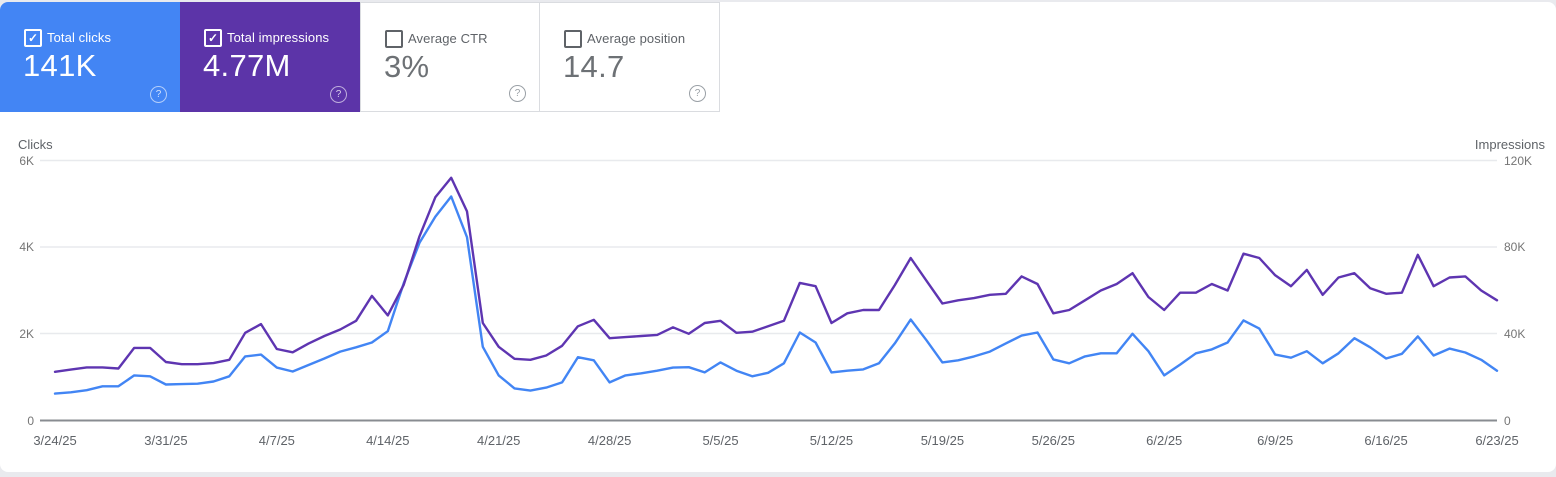 This screenshot has height=477, width=1556. I want to click on left-axis-tick: 2K, so click(26, 333).